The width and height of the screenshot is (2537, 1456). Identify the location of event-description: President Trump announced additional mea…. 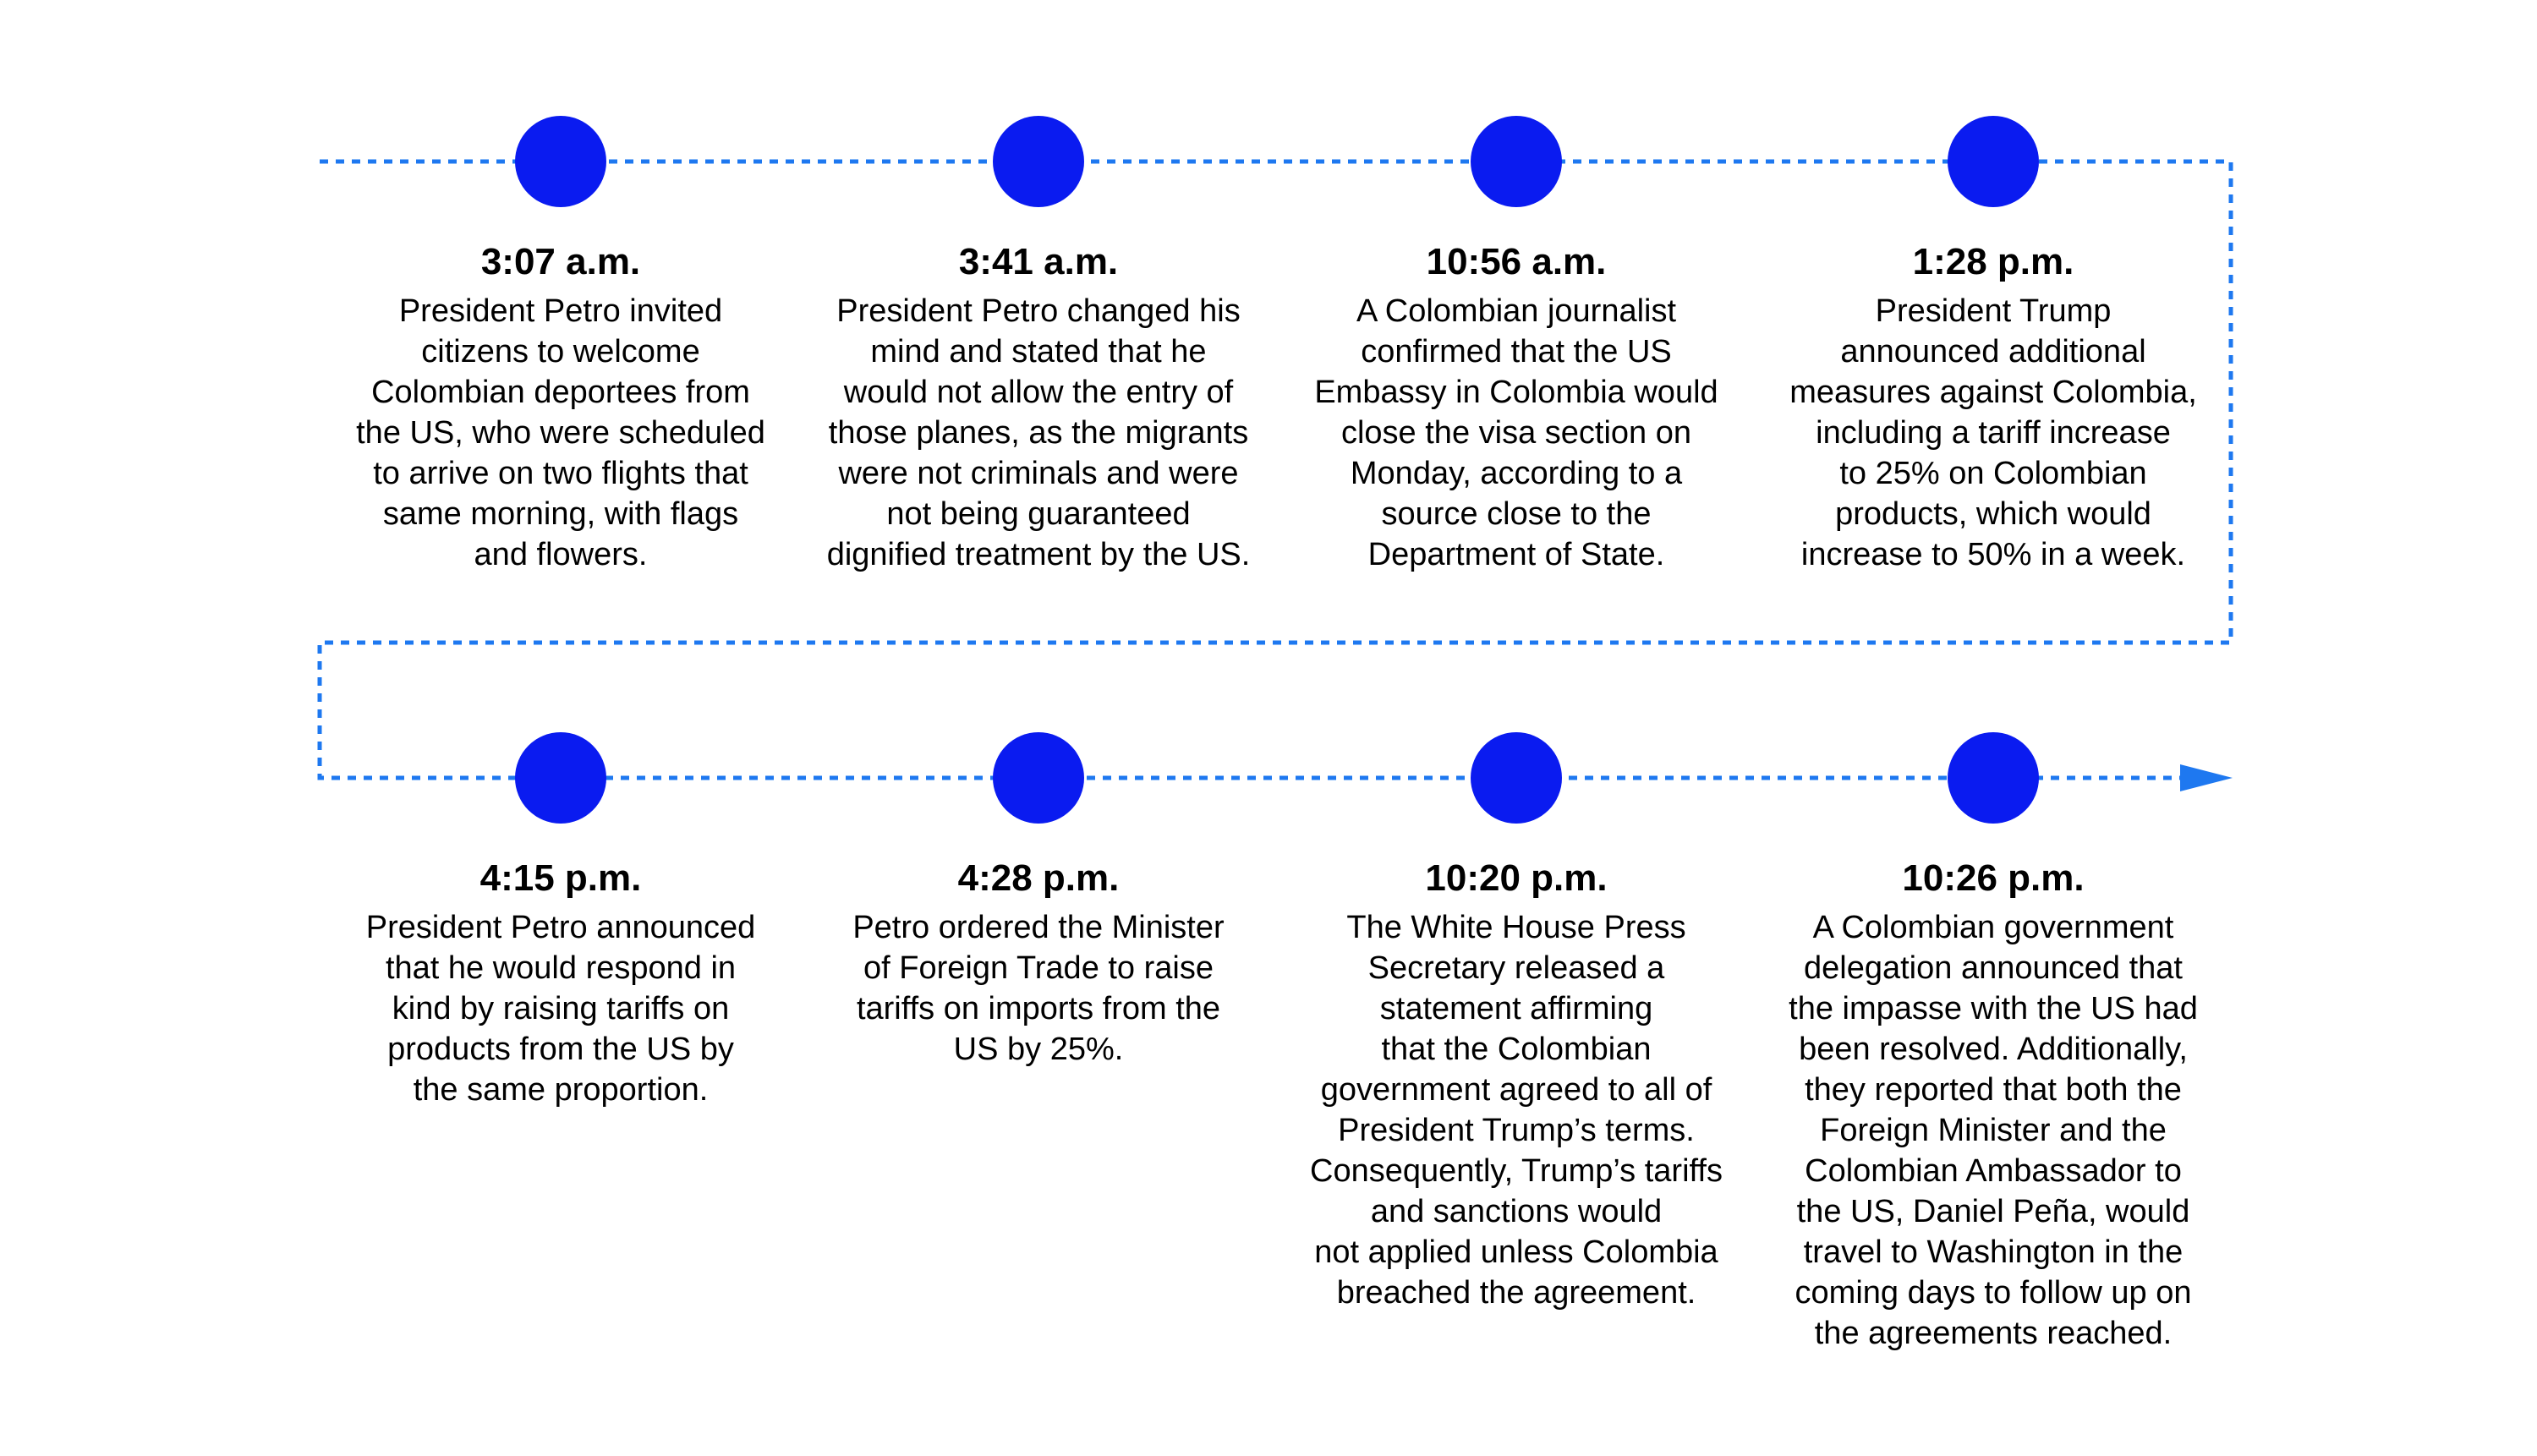
(1993, 433).